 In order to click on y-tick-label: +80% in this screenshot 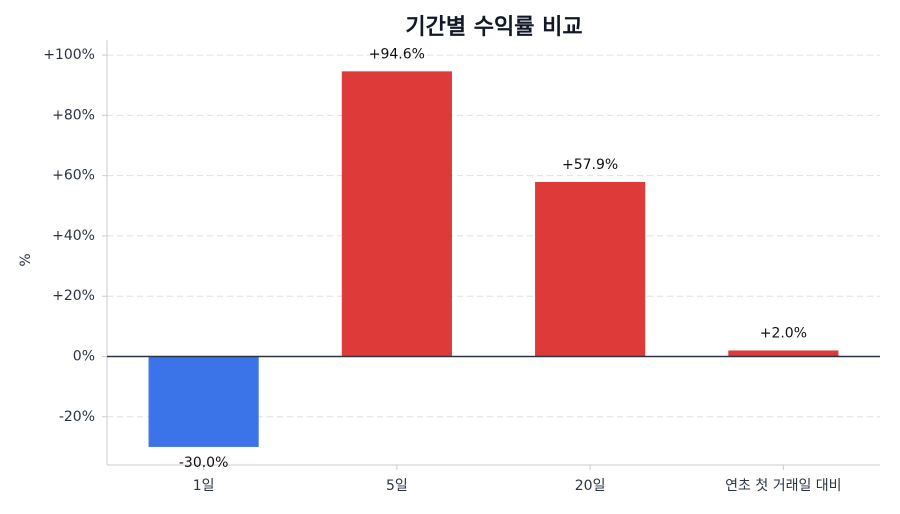, I will do `click(73, 115)`.